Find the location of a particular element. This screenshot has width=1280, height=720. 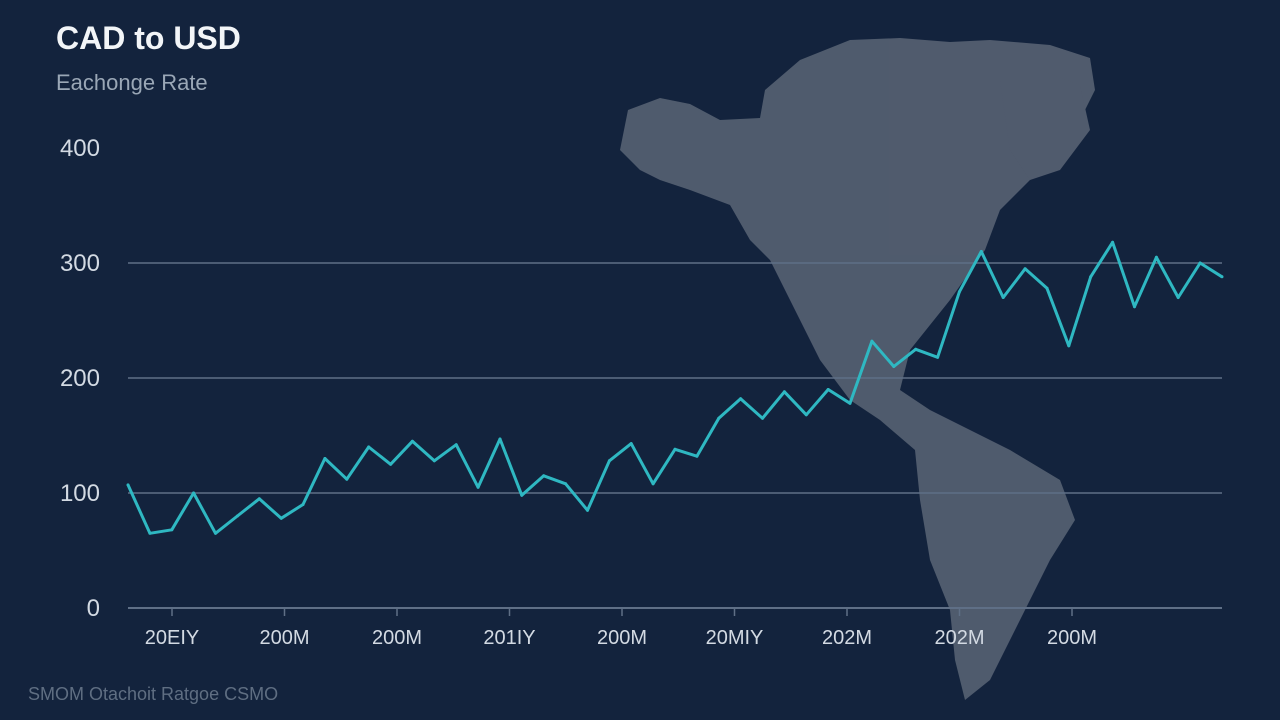

chart-title: CAD to USD is located at coordinates (148, 38).